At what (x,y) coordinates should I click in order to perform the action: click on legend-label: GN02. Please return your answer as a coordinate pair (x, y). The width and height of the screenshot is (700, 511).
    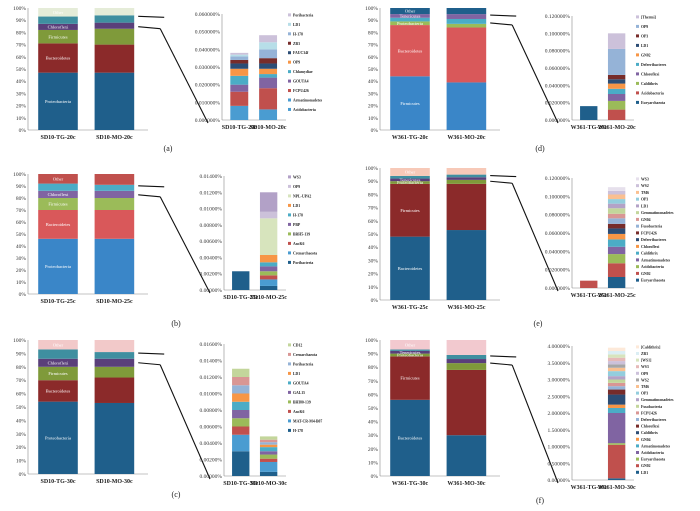
    Looking at the image, I should click on (646, 466).